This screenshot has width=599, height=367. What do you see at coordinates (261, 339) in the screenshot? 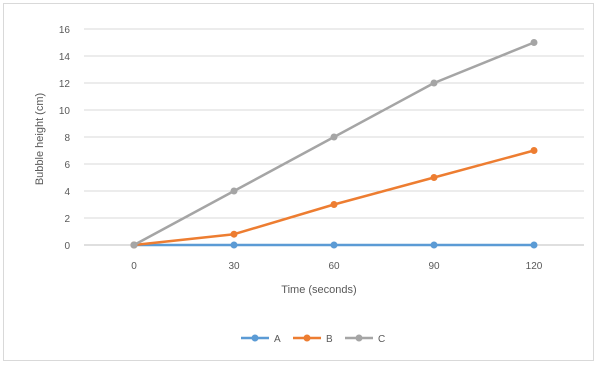
I see `legend-item-A: A` at bounding box center [261, 339].